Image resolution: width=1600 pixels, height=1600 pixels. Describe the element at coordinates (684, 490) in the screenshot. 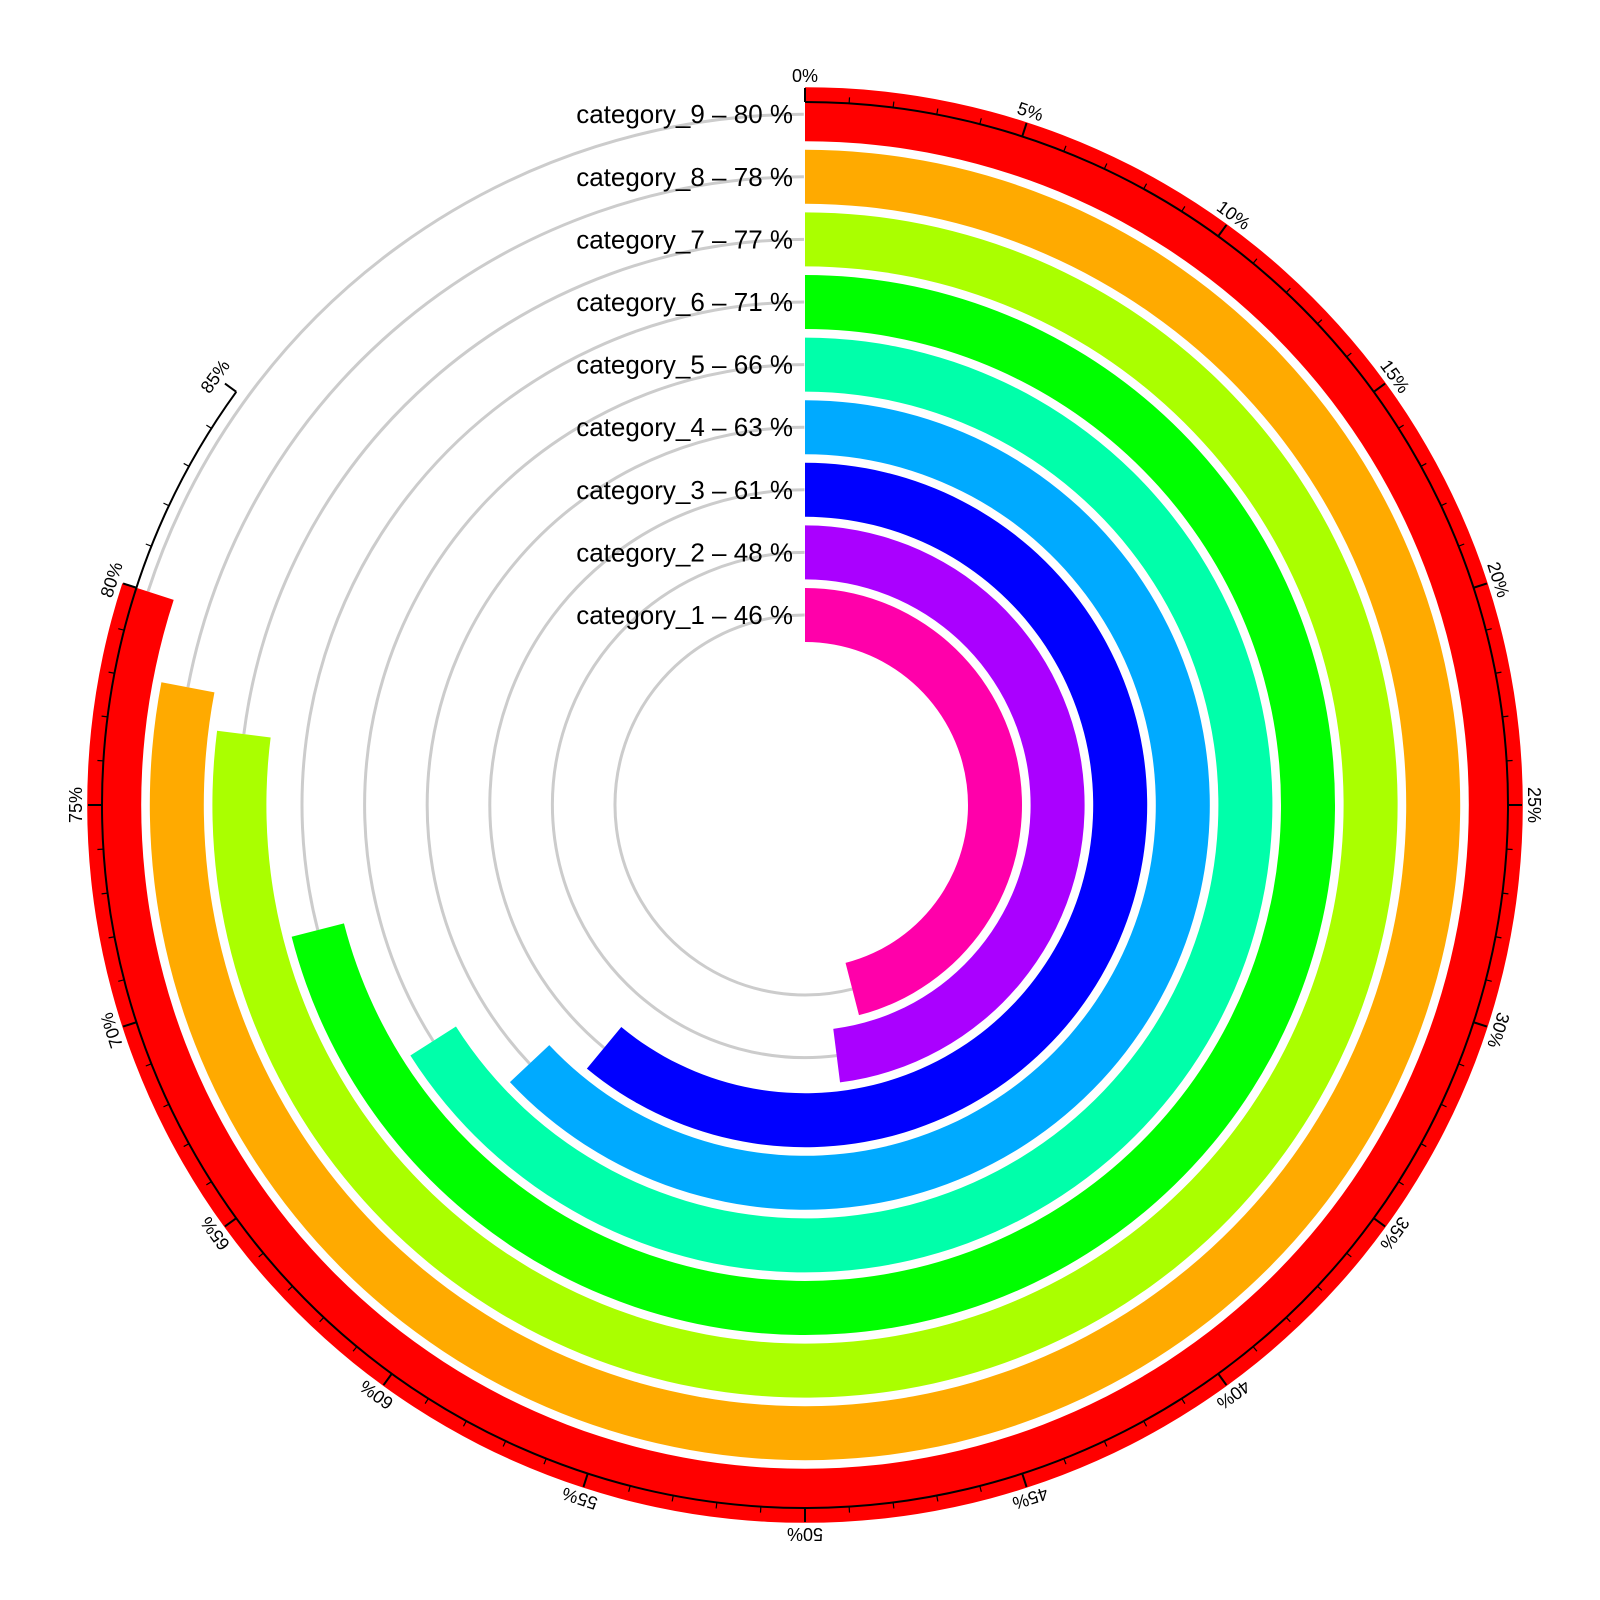

I see `label-category_3: category_3 – 61 %` at that location.